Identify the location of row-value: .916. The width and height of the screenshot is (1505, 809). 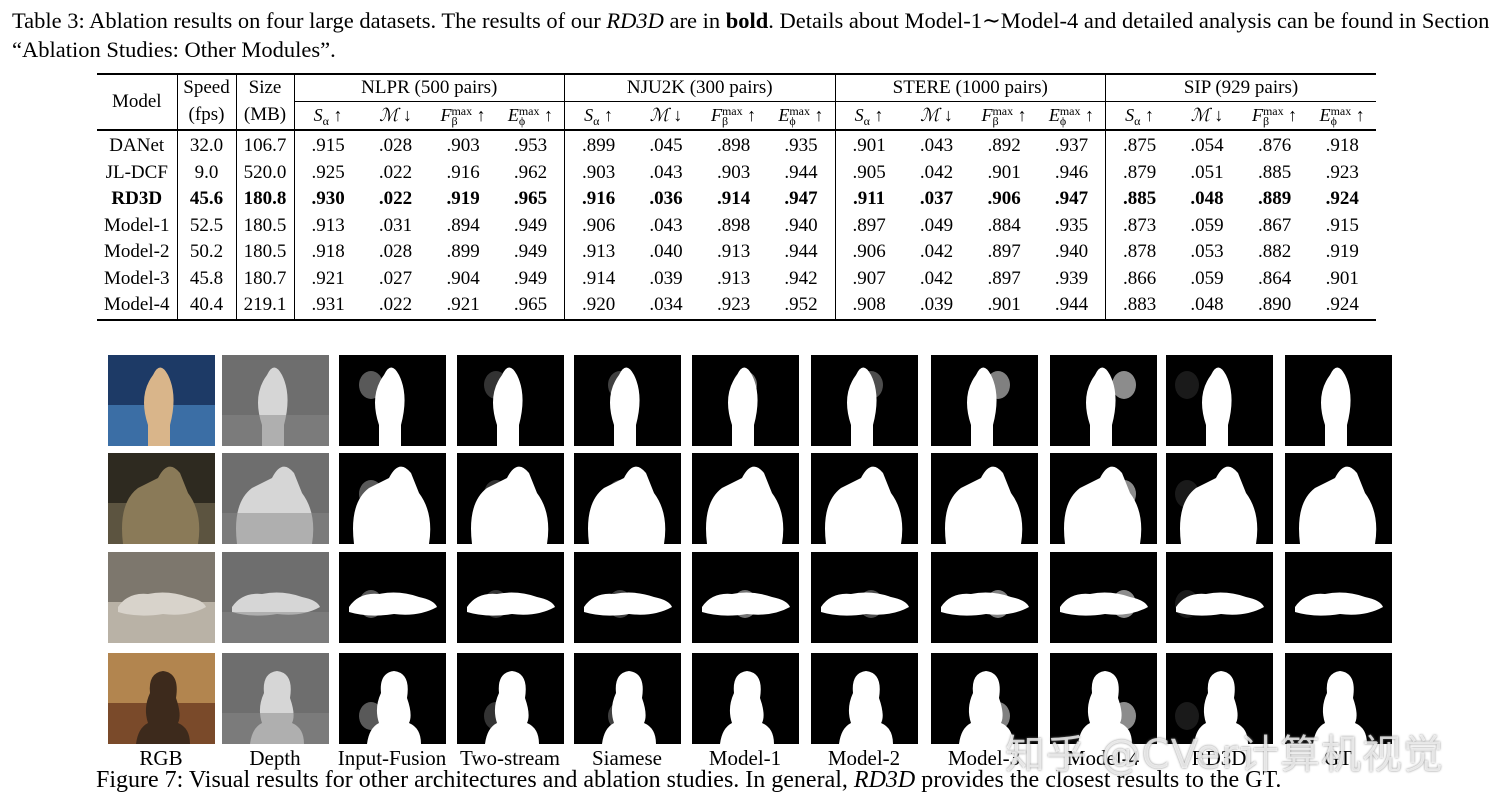
(598, 199).